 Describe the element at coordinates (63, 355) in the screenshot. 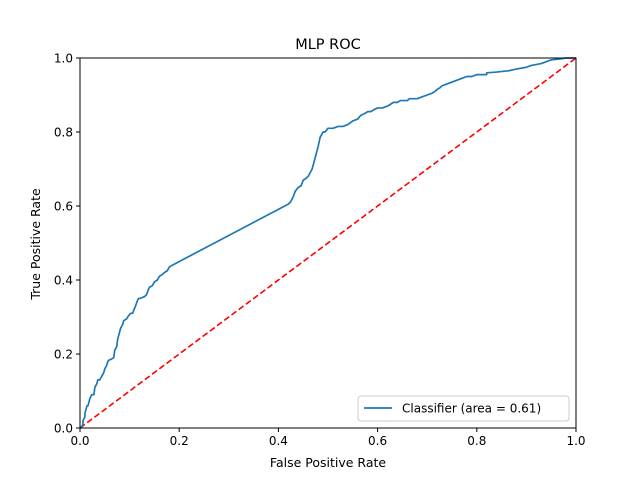

I see `y-tick-label: 0.2` at that location.